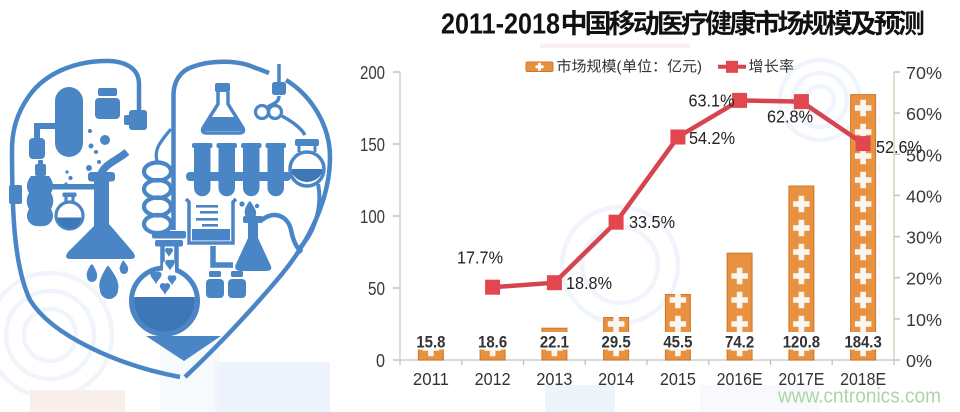  Describe the element at coordinates (372, 73) in the screenshot. I see `svg-text: 200` at that location.